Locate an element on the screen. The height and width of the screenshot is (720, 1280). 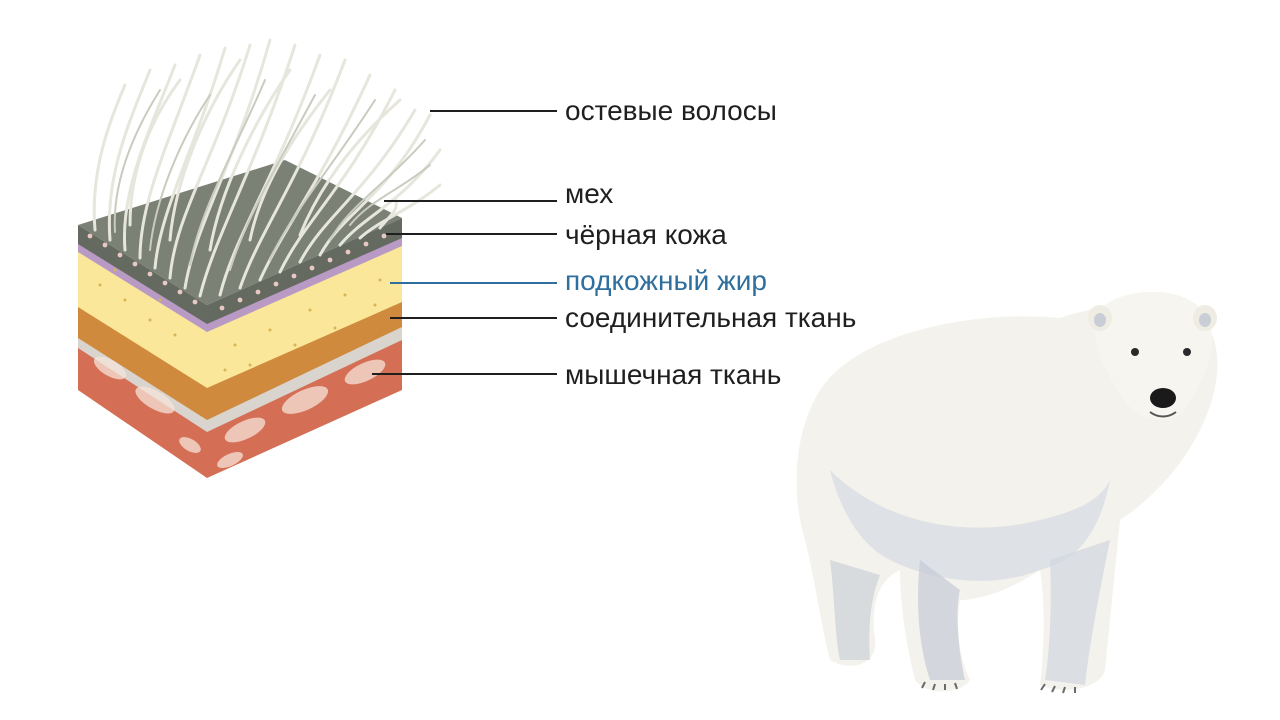
fat-right-face is located at coordinates (304, 316).